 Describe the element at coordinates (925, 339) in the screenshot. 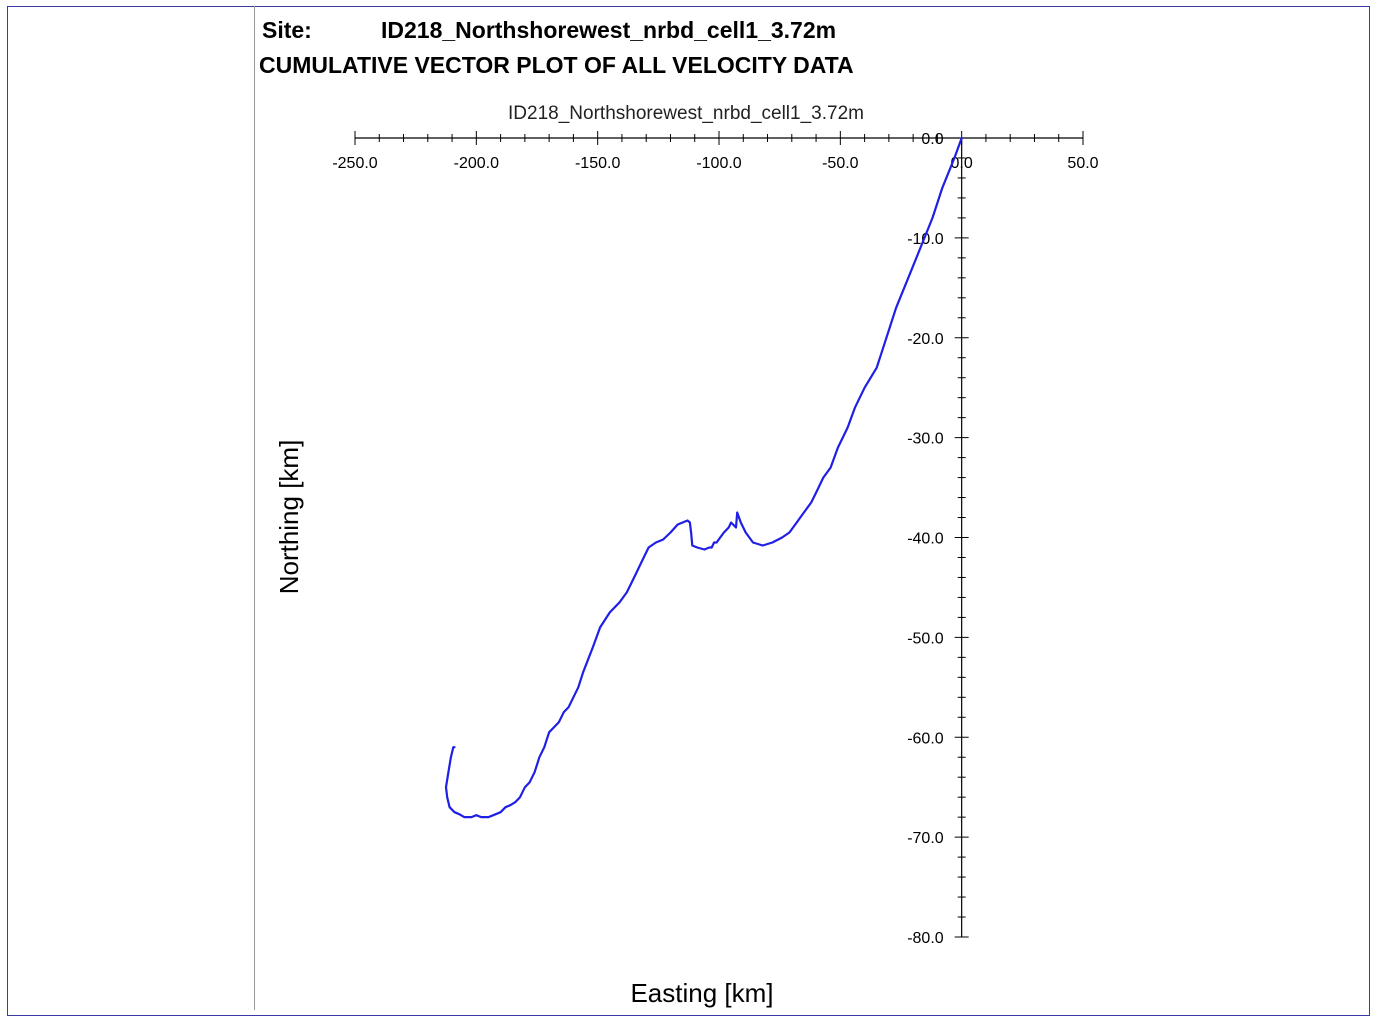

I see `y-tick-label: -20.0` at that location.